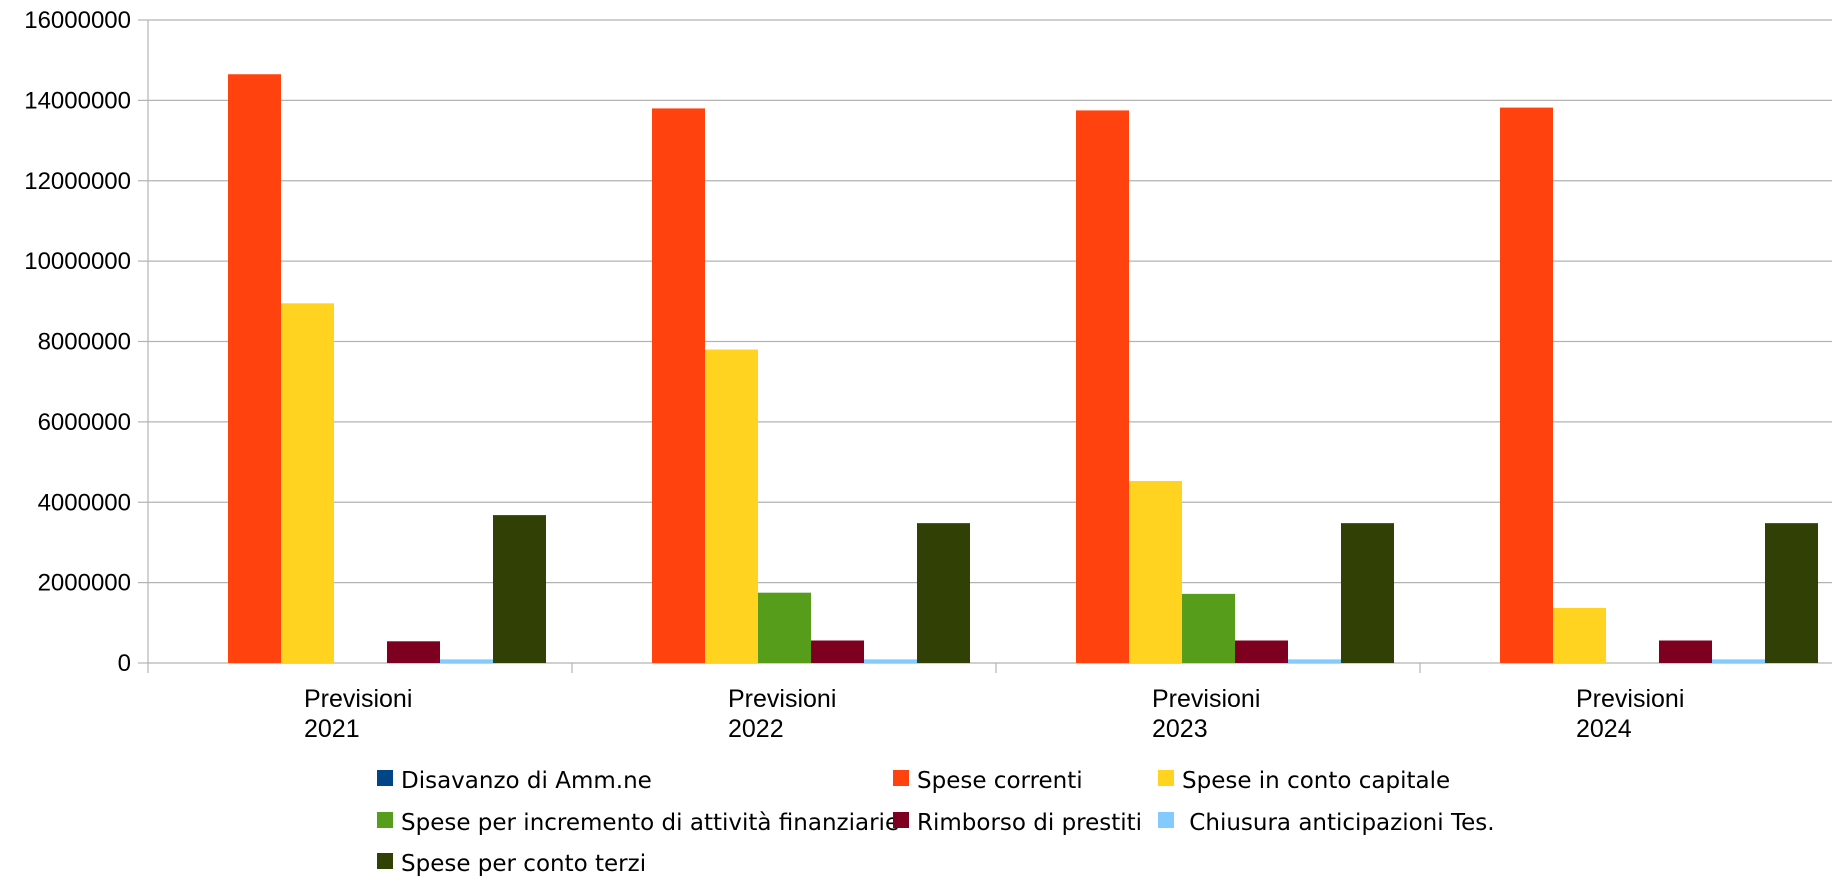 The image size is (1832, 890). I want to click on legend-label: Rimborso di prestiti, so click(1029, 823).